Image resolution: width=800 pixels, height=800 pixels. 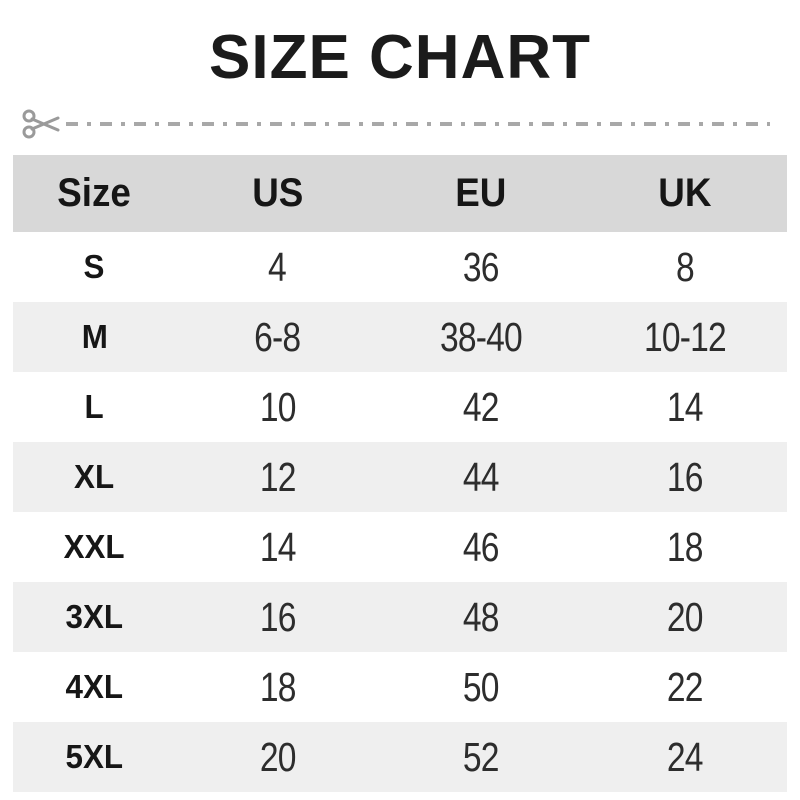 I want to click on table-row: L 10 42 14, so click(x=400, y=407).